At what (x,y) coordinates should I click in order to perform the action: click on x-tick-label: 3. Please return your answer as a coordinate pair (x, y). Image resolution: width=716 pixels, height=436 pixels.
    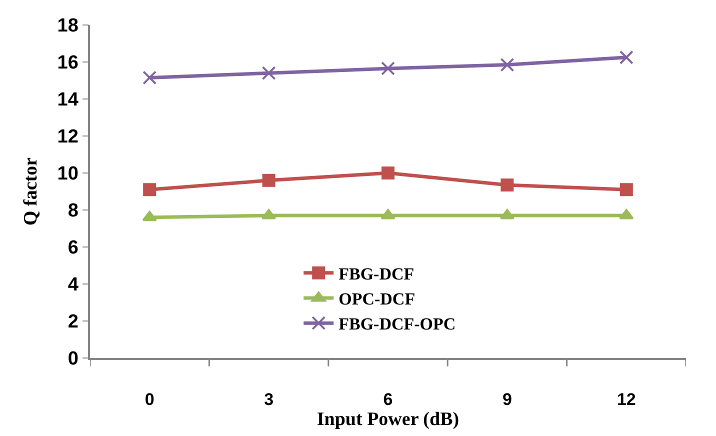
    Looking at the image, I should click on (269, 400).